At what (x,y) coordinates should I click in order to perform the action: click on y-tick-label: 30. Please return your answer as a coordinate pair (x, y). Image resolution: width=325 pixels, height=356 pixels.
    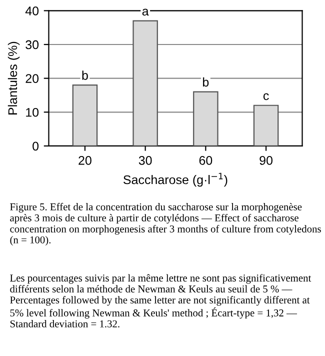
    Looking at the image, I should click on (32, 45).